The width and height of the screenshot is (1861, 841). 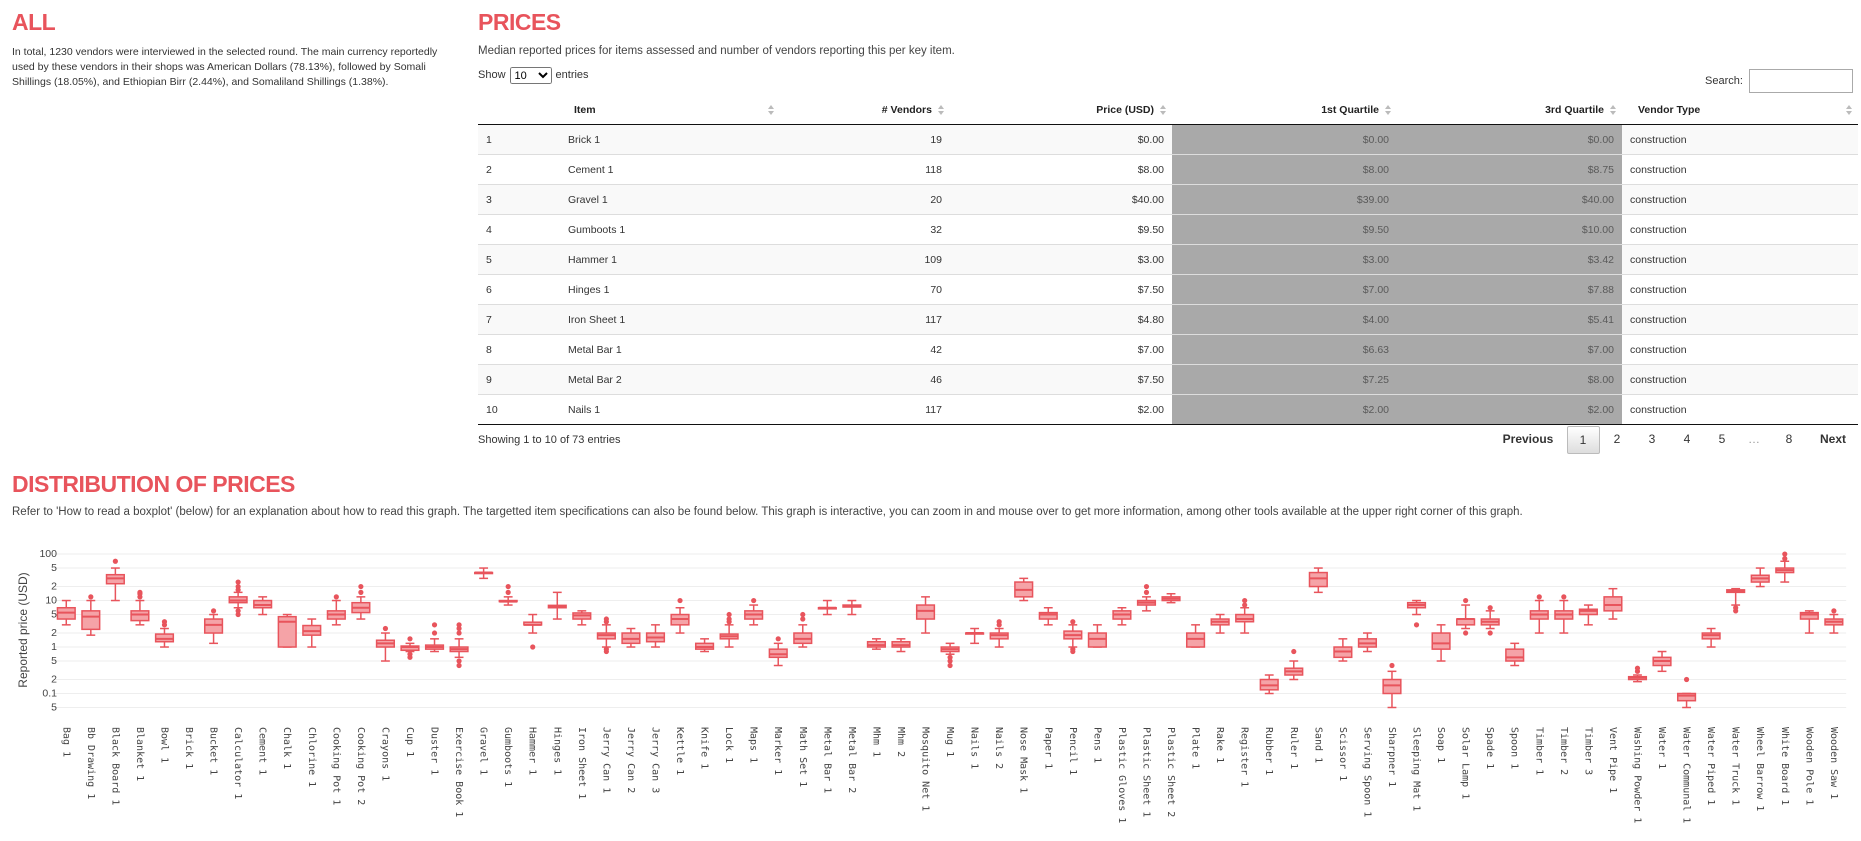 What do you see at coordinates (530, 75) in the screenshot?
I see `entries-select: 10` at bounding box center [530, 75].